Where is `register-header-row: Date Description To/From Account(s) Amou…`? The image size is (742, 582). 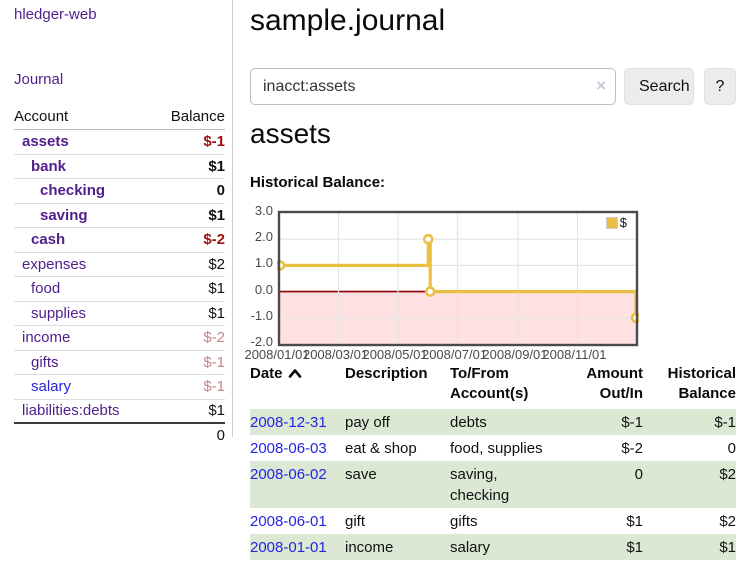 register-header-row: Date Description To/From Account(s) Amou… is located at coordinates (493, 386).